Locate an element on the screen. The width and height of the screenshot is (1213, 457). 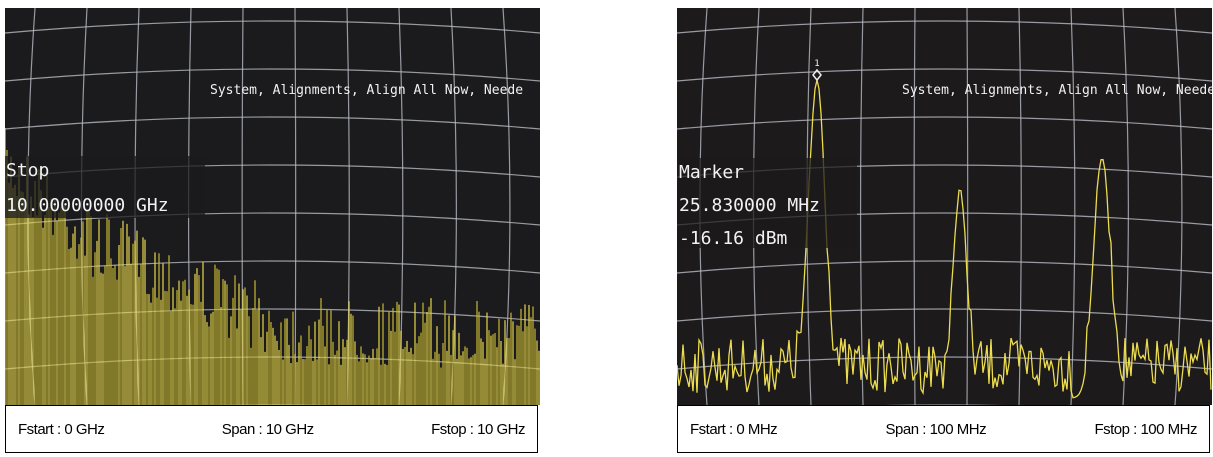
marker-diamond is located at coordinates (817, 75).